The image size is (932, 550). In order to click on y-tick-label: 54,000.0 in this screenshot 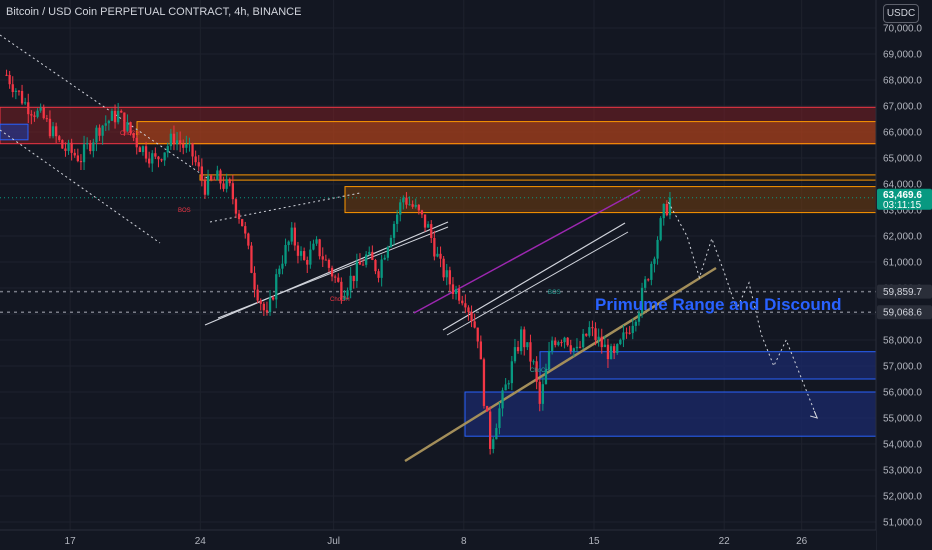, I will do `click(902, 445)`.